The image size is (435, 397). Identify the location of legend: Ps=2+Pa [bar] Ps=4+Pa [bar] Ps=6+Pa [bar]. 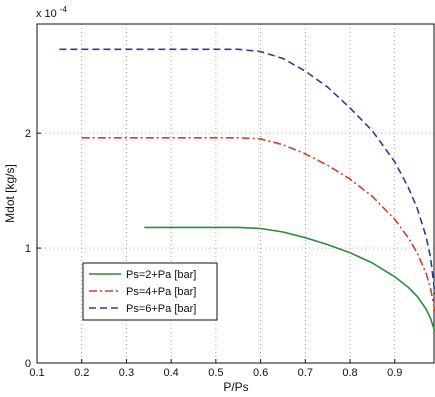
(150, 291).